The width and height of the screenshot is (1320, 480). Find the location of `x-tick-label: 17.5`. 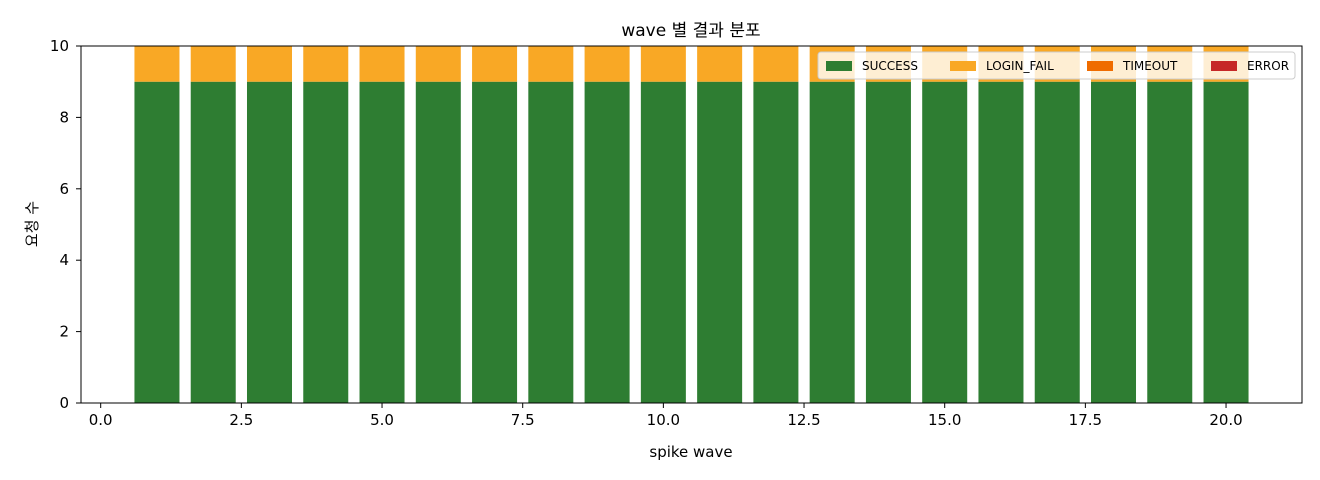

x-tick-label: 17.5 is located at coordinates (1085, 420).